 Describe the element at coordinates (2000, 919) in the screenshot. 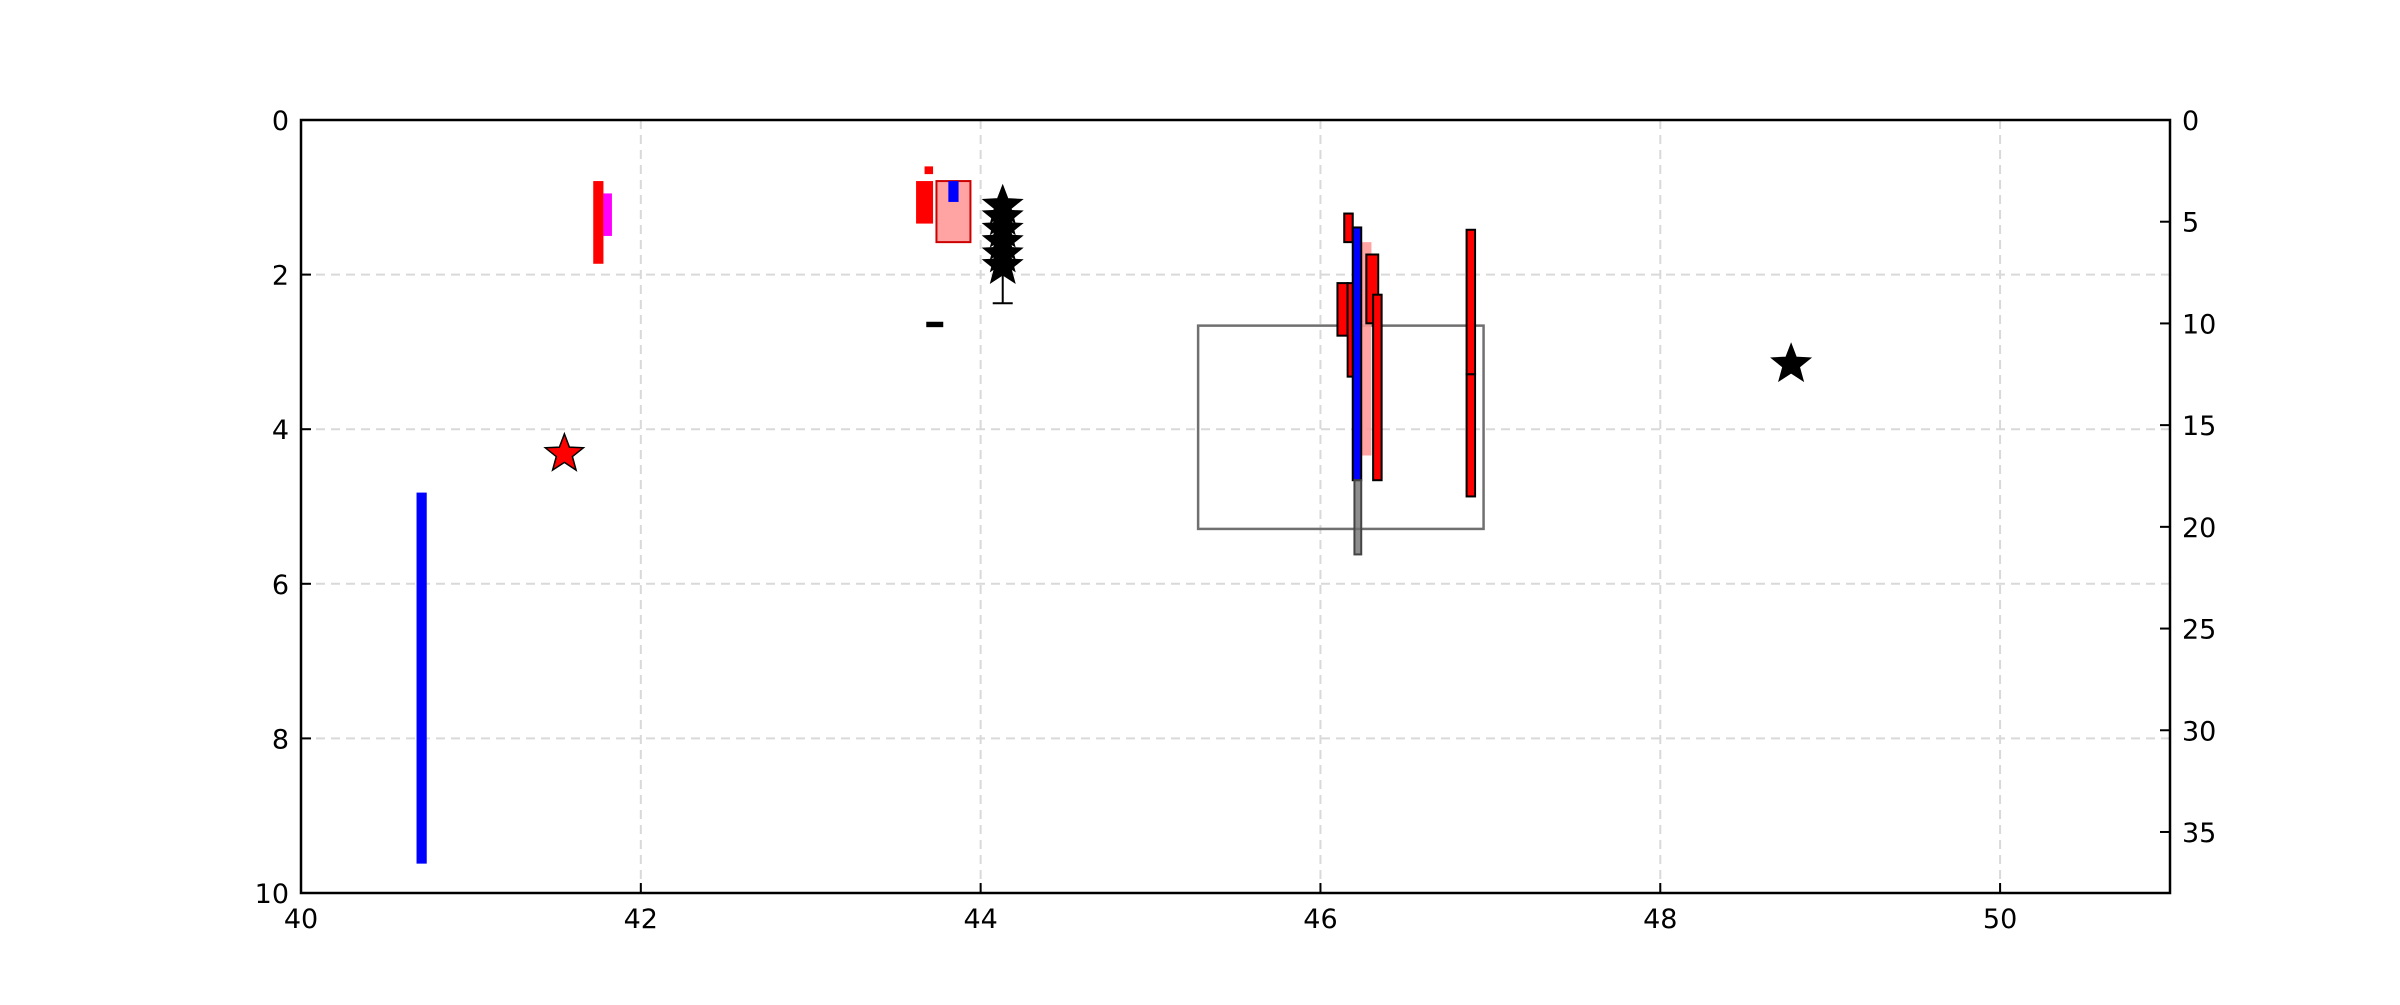

I see `x-tick-label: 50` at that location.